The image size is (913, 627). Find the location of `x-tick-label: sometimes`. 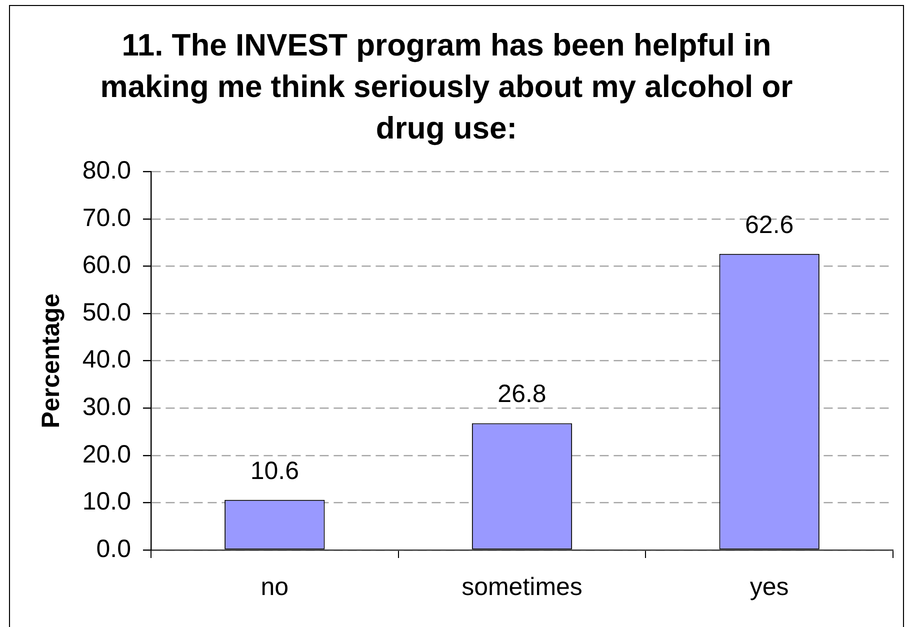

x-tick-label: sometimes is located at coordinates (522, 586).